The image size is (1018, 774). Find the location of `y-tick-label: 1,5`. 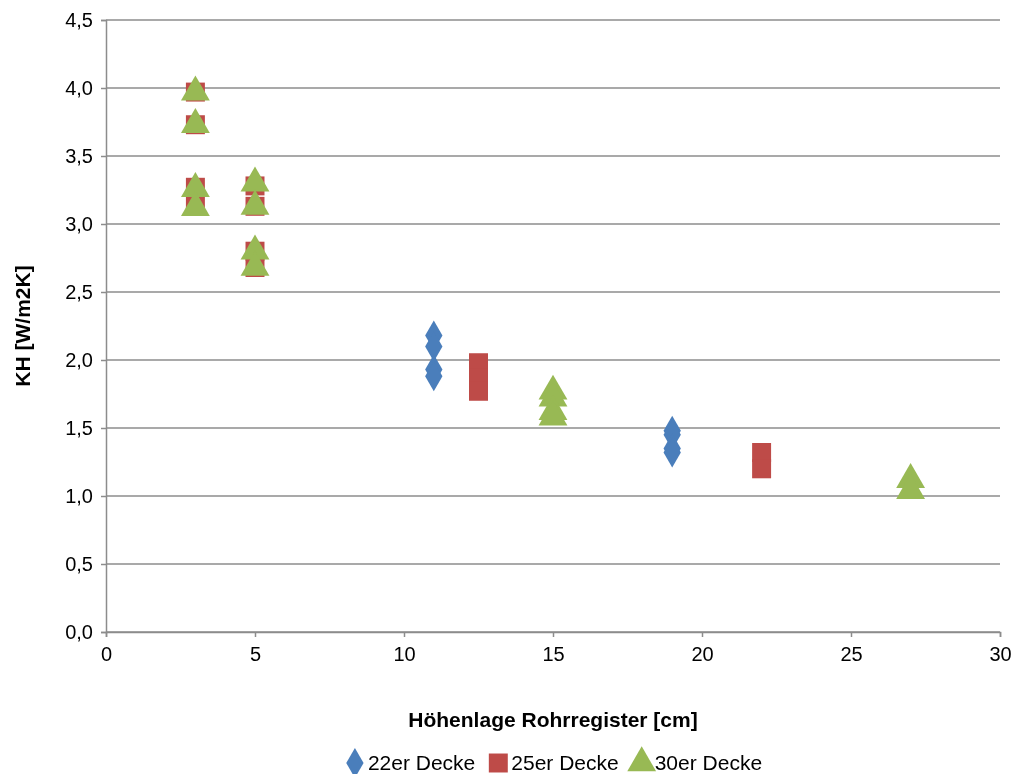

y-tick-label: 1,5 is located at coordinates (79, 427).